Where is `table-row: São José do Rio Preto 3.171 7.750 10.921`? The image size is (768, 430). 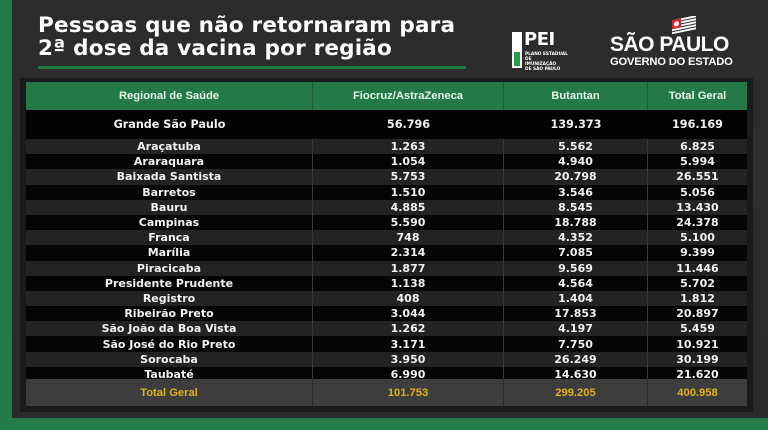
table-row: São José do Rio Preto 3.171 7.750 10.921 is located at coordinates (386, 344).